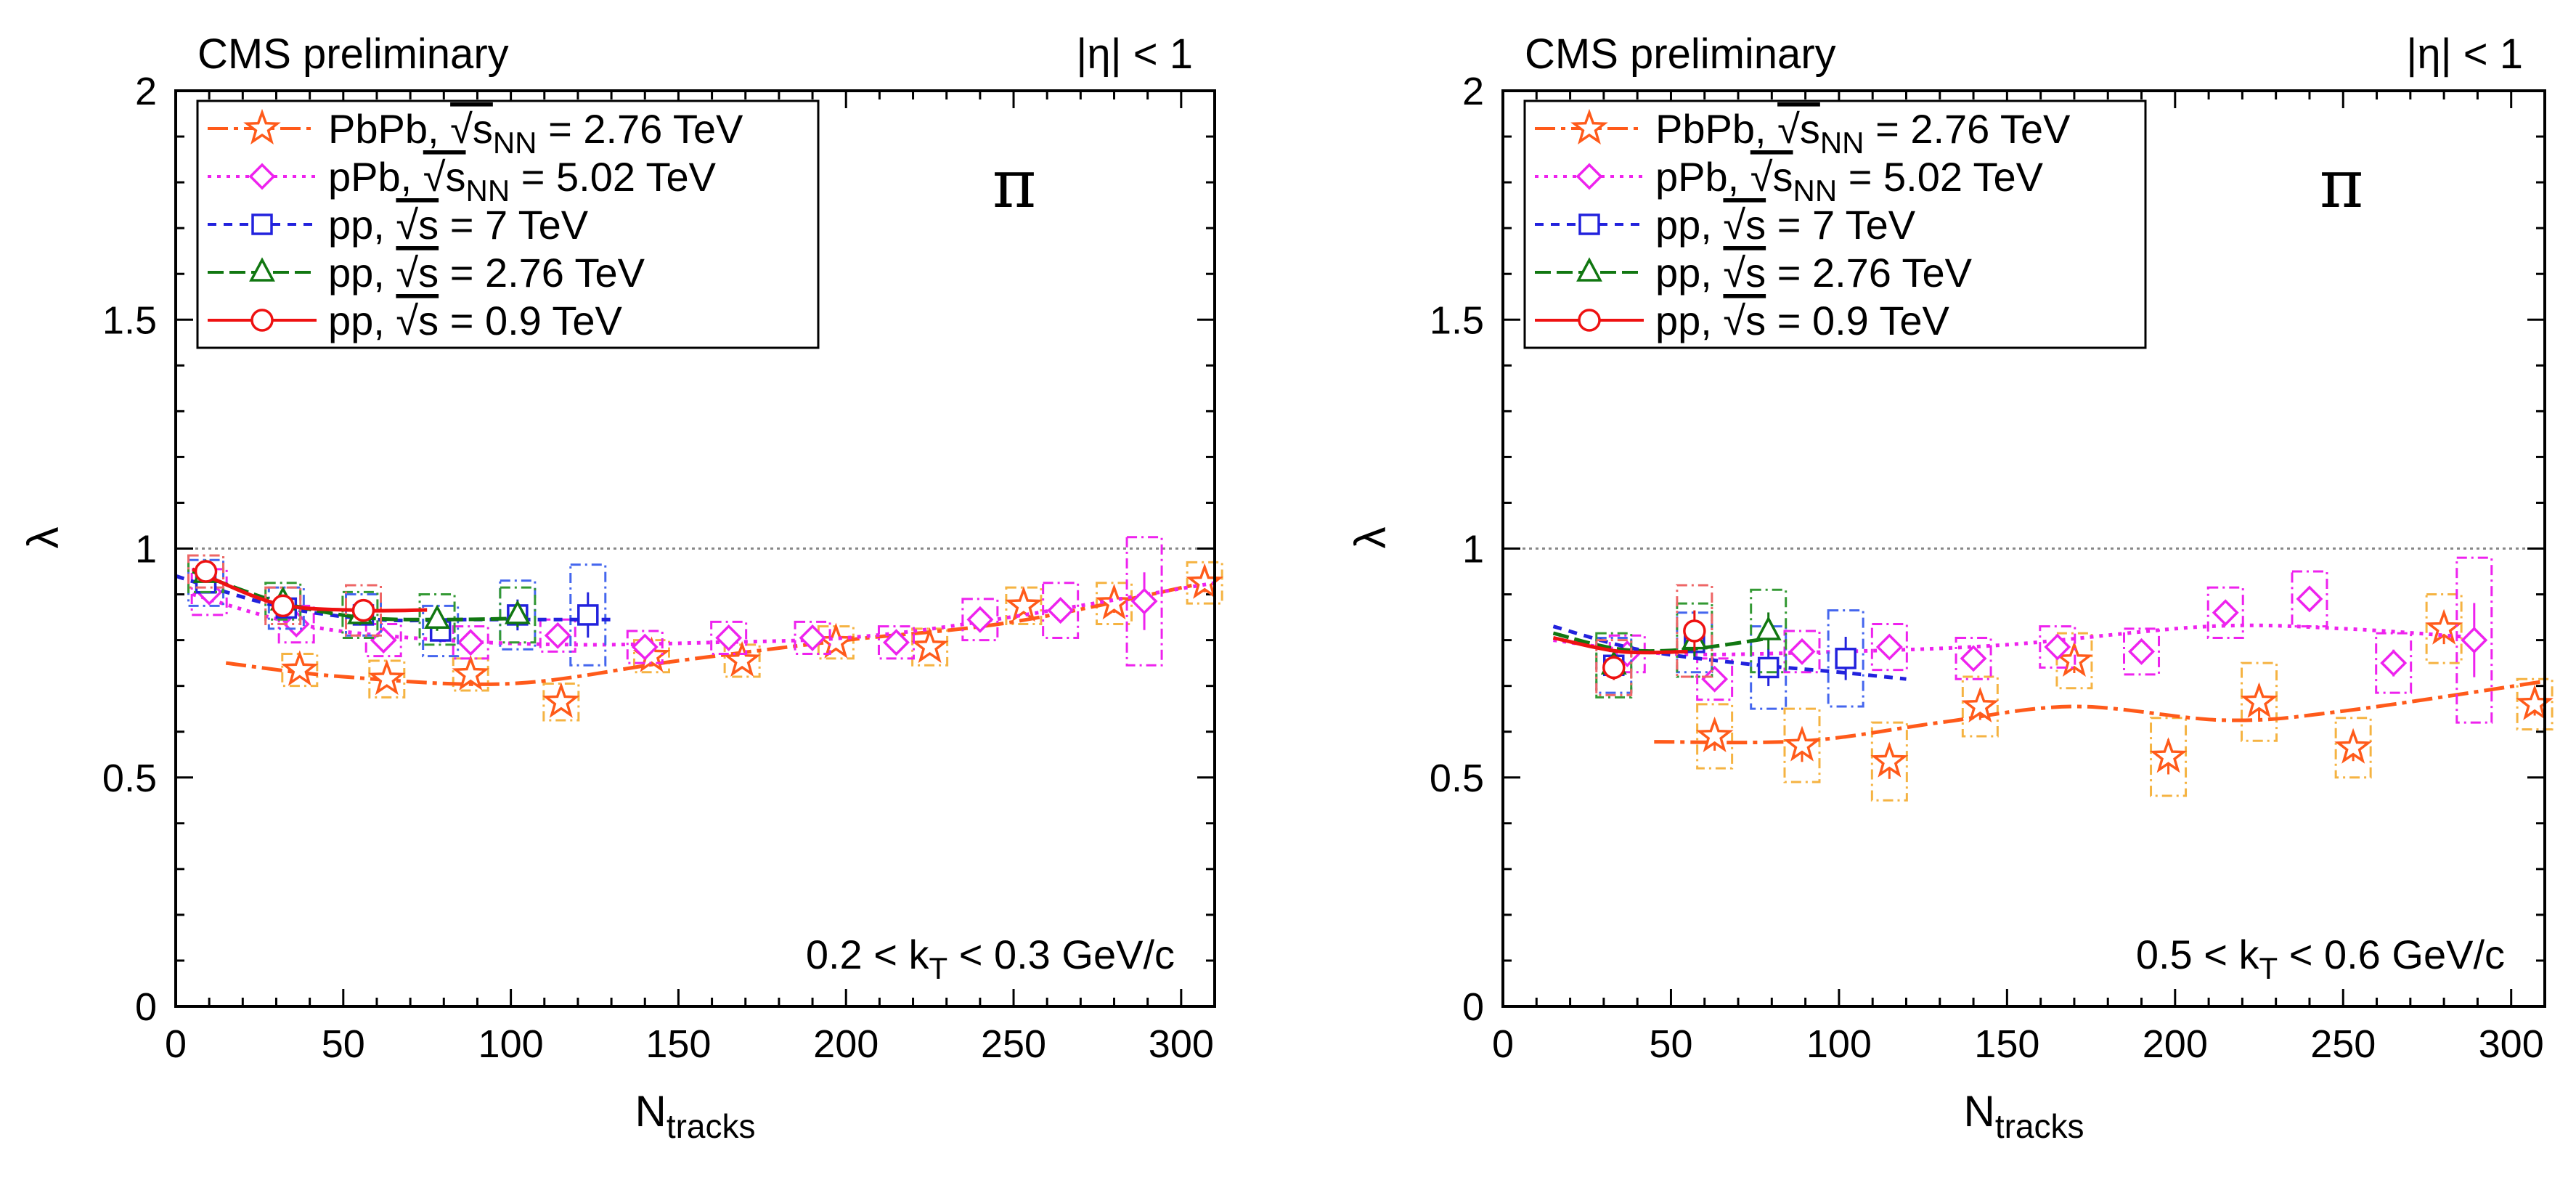  Describe the element at coordinates (146, 549) in the screenshot. I see `y-tick-label: 1` at that location.